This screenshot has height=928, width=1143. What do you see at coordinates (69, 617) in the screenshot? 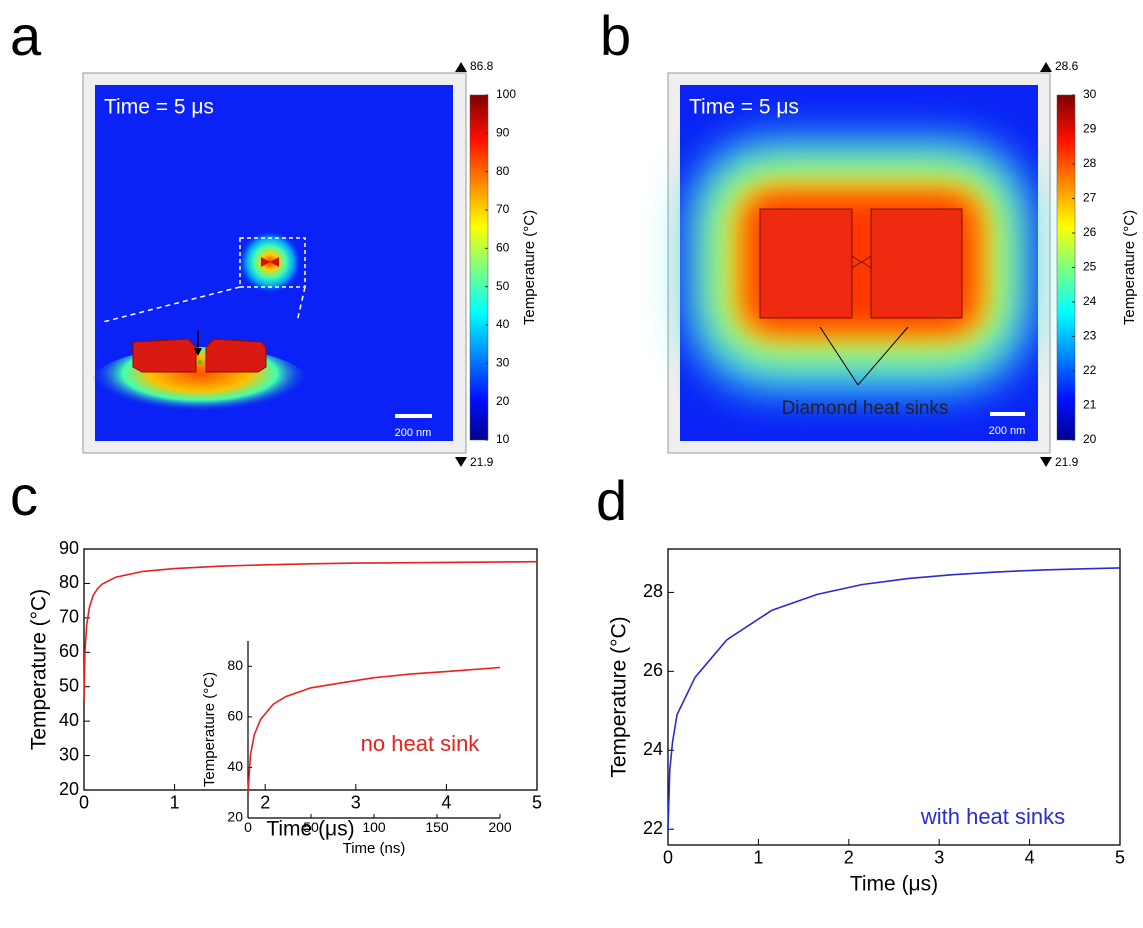
I see `y-tick-label: 70` at bounding box center [69, 617].